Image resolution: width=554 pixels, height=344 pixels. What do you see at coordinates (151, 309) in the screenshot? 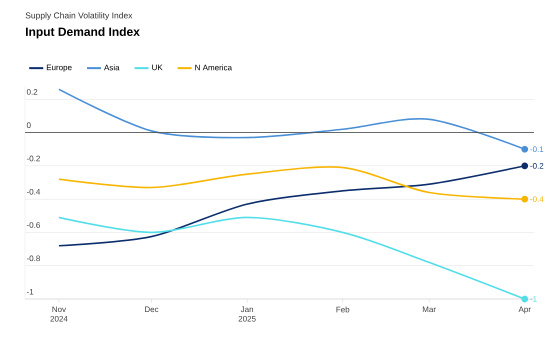
I see `x-tick-label: Dec` at bounding box center [151, 309].